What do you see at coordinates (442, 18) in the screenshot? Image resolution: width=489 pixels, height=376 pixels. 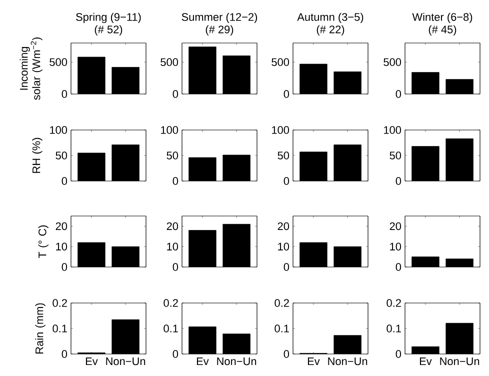 I see `chart-title: Winter (6−8)` at bounding box center [442, 18].